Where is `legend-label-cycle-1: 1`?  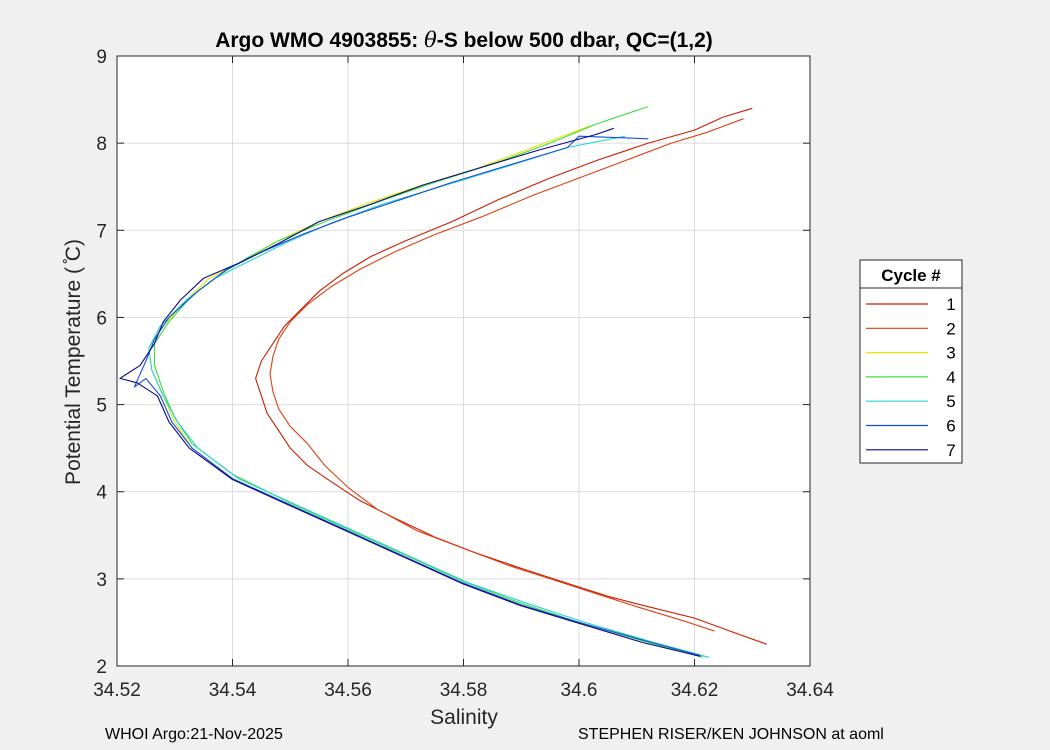
legend-label-cycle-1: 1 is located at coordinates (950, 304).